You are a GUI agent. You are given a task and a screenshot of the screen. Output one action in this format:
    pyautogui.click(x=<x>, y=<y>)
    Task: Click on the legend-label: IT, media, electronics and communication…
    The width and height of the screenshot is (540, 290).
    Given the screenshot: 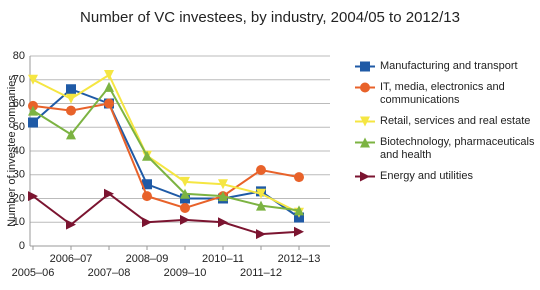 What is the action you would take?
    pyautogui.click(x=442, y=93)
    